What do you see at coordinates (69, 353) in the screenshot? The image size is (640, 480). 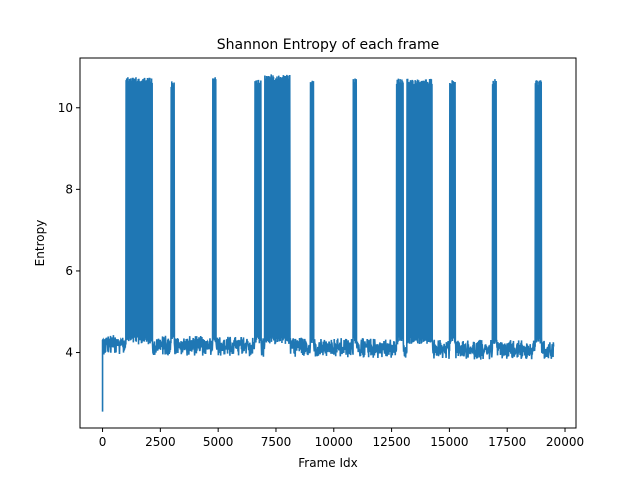 I see `y-tick-label: 4` at bounding box center [69, 353].